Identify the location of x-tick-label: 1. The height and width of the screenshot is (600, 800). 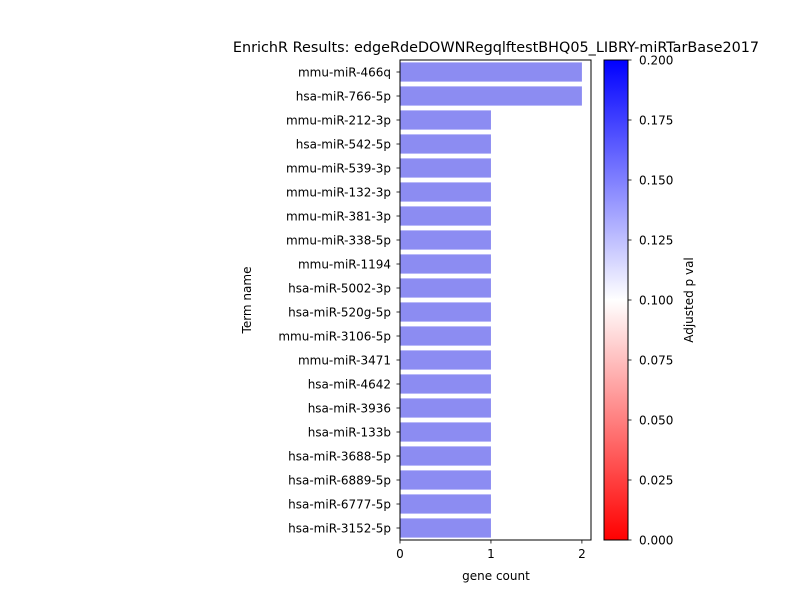
(491, 554).